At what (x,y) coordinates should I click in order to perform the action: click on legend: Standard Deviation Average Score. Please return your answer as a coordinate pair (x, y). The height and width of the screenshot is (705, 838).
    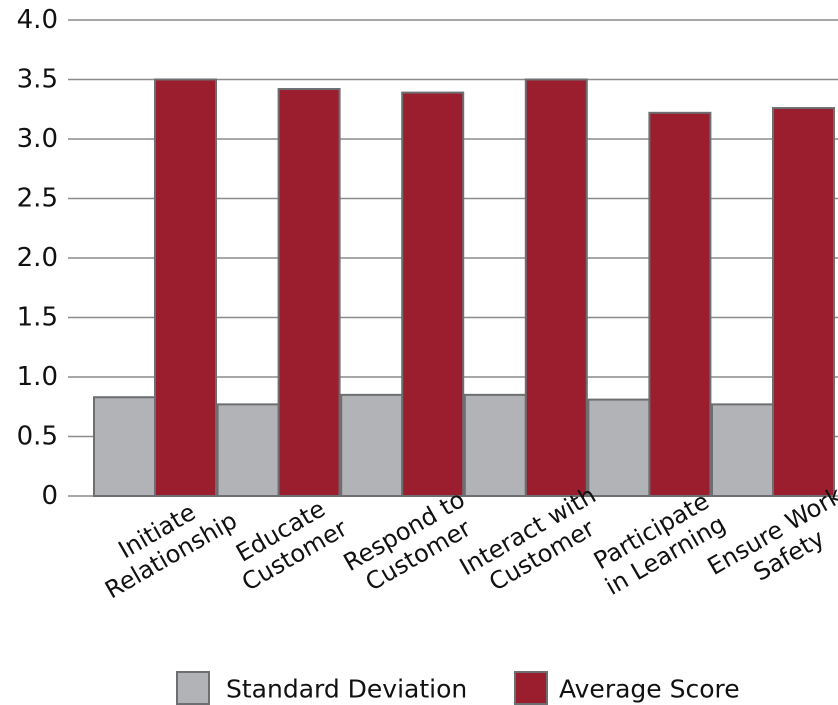
    Looking at the image, I should click on (458, 688).